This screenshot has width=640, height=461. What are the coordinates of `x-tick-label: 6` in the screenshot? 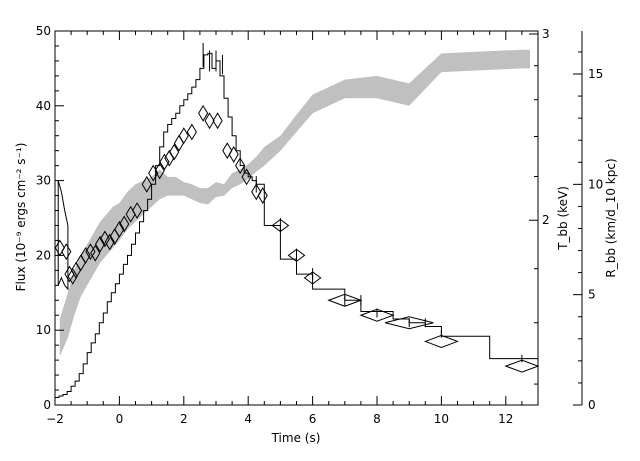 It's located at (313, 419).